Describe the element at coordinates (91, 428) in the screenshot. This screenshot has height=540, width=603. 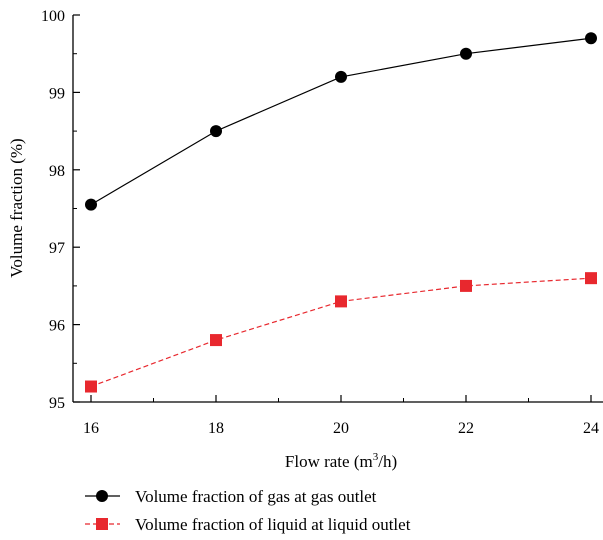
I see `x-tick-label: 16` at that location.